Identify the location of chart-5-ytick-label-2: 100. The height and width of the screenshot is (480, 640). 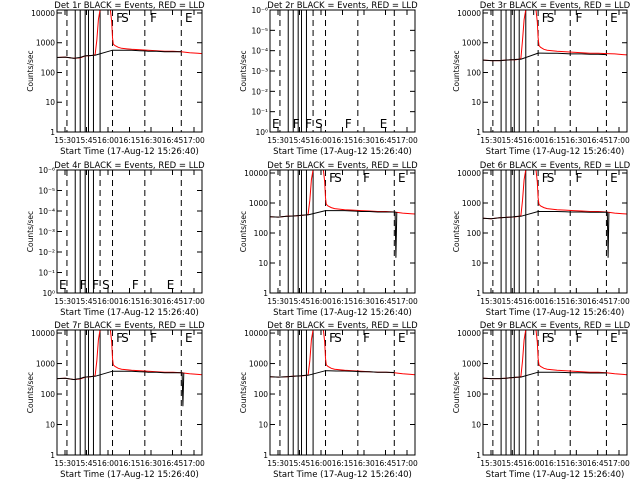
(261, 233).